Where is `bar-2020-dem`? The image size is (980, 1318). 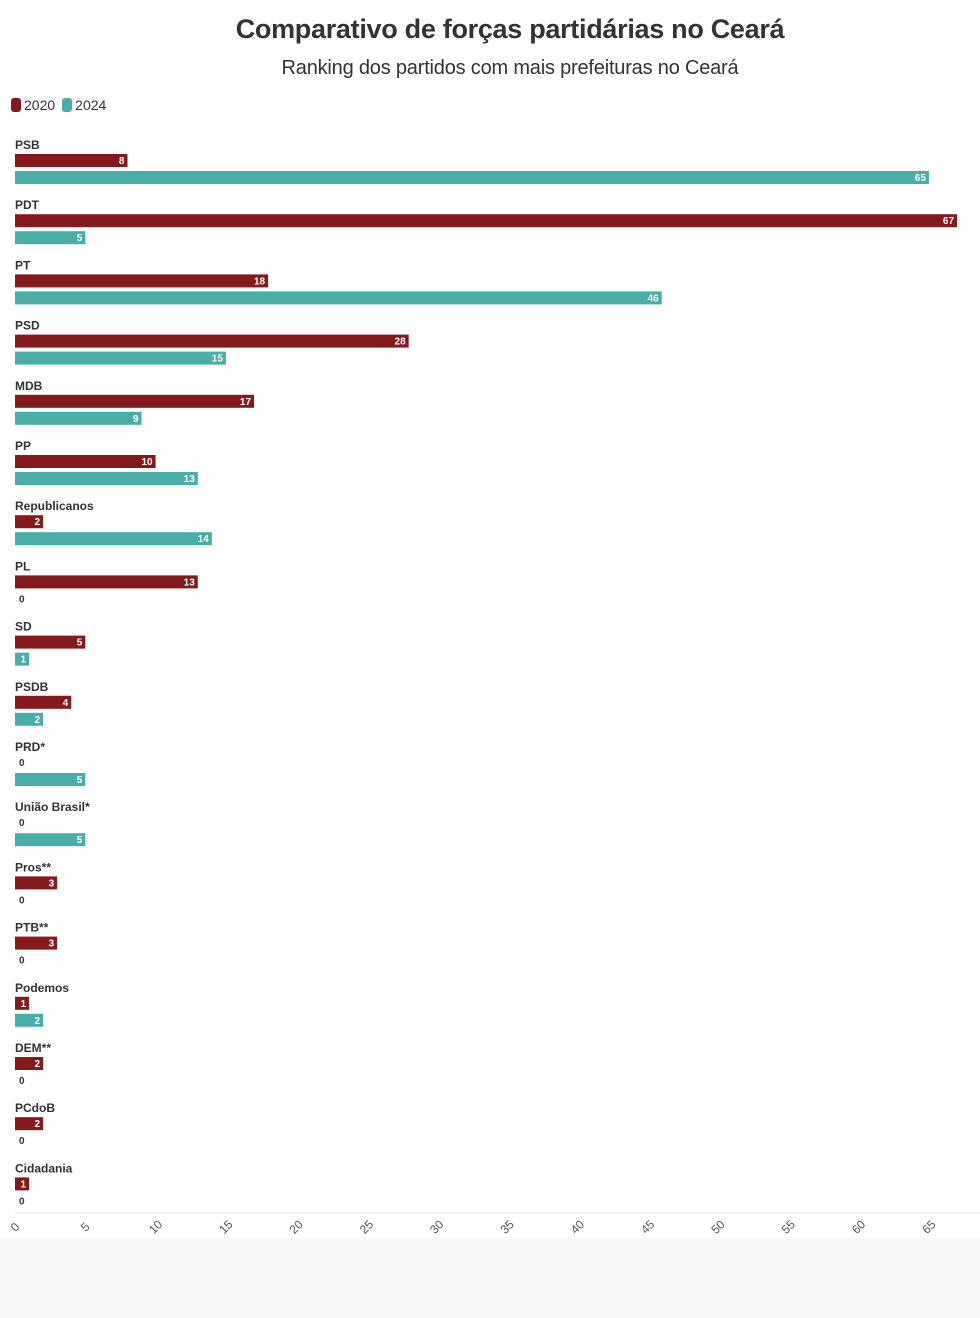
bar-2020-dem is located at coordinates (29, 1063).